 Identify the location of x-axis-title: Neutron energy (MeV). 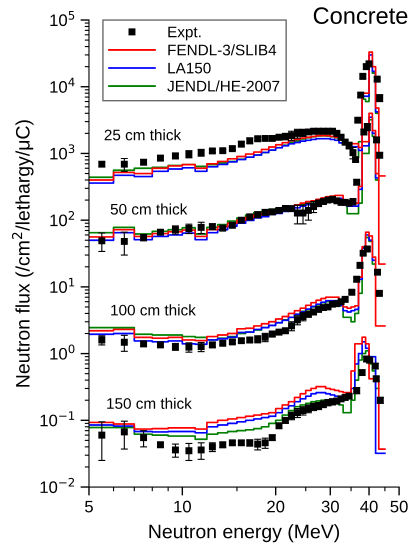
(244, 533).